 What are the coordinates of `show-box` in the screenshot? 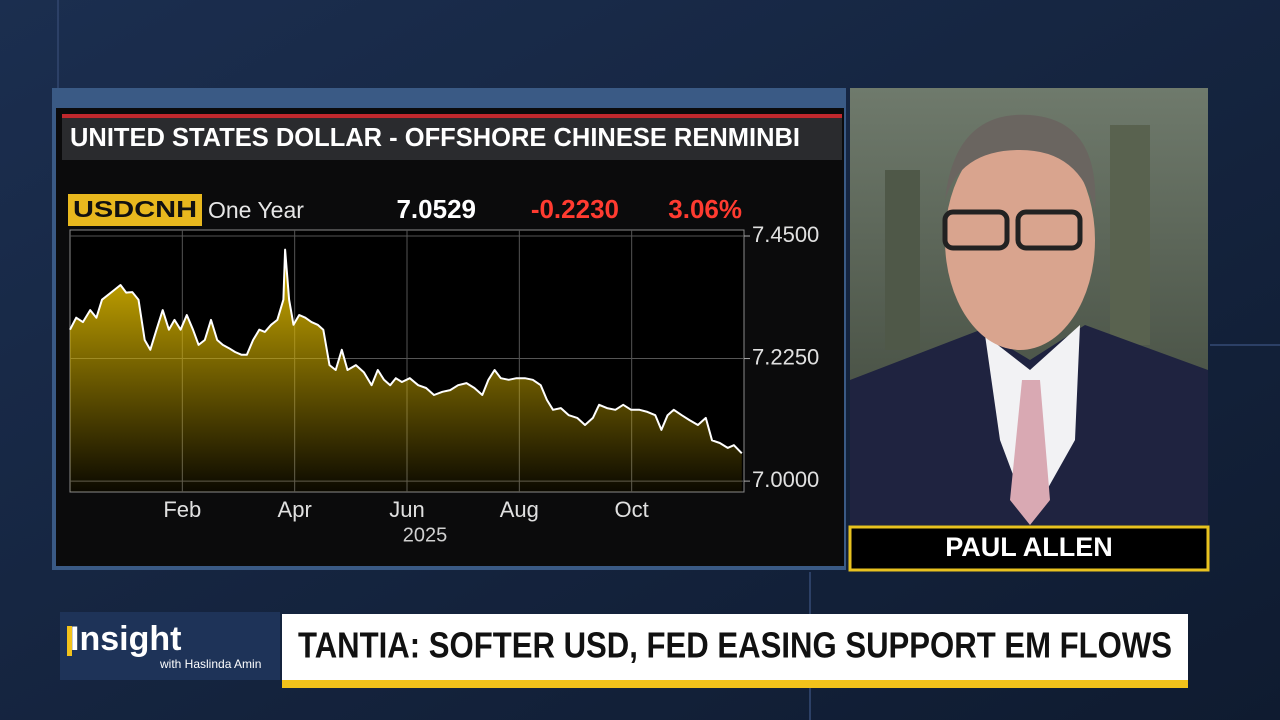 It's located at (170, 646).